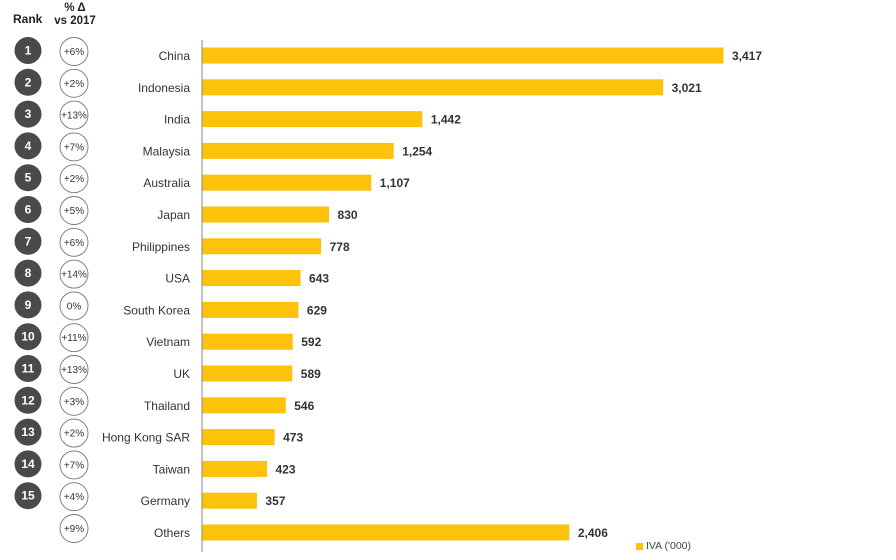 This screenshot has width=896, height=560. I want to click on value-label: 3,417, so click(747, 56).